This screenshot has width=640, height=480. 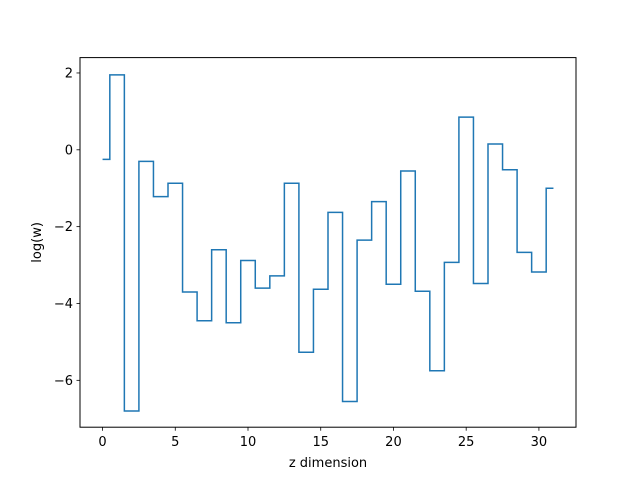 I want to click on x-axis: 0 5 10 15 20 25 30, so click(x=322, y=438).